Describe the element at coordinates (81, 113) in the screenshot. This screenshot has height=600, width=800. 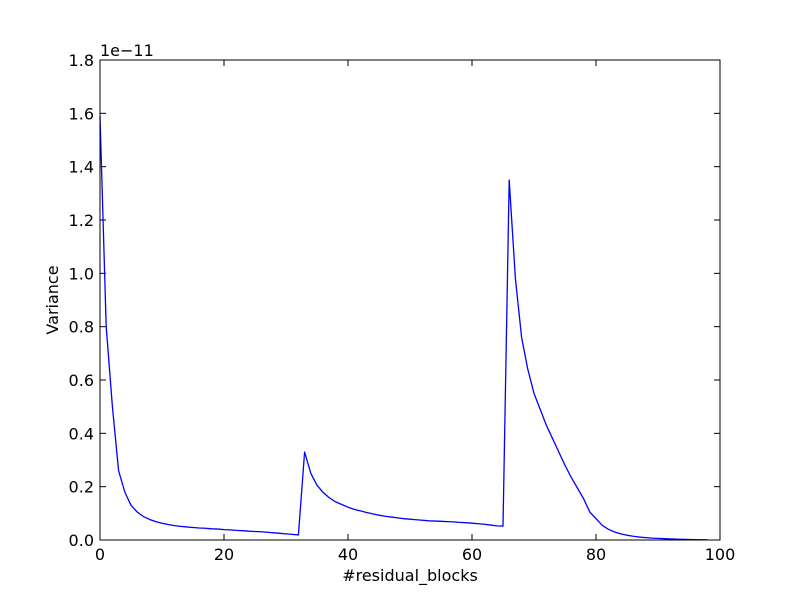
I see `y-tick-label: 1.6` at that location.